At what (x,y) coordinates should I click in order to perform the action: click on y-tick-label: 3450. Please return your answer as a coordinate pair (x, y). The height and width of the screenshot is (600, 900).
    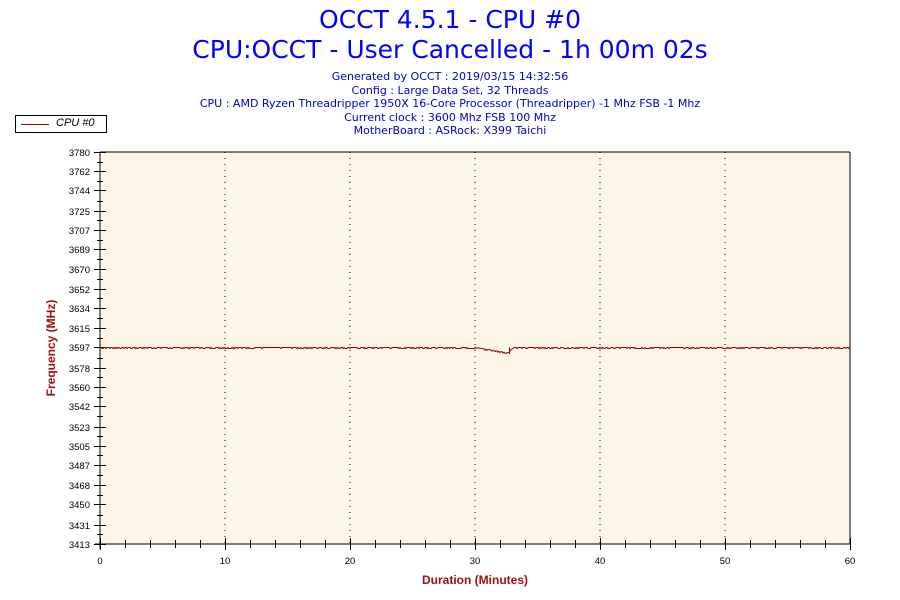
    Looking at the image, I should click on (79, 505).